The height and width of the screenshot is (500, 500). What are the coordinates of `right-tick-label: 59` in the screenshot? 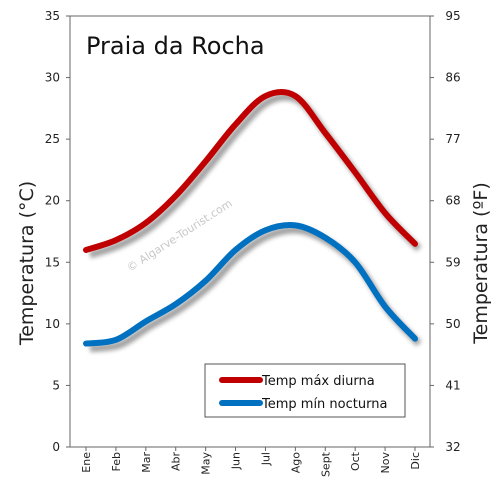 It's located at (452, 262).